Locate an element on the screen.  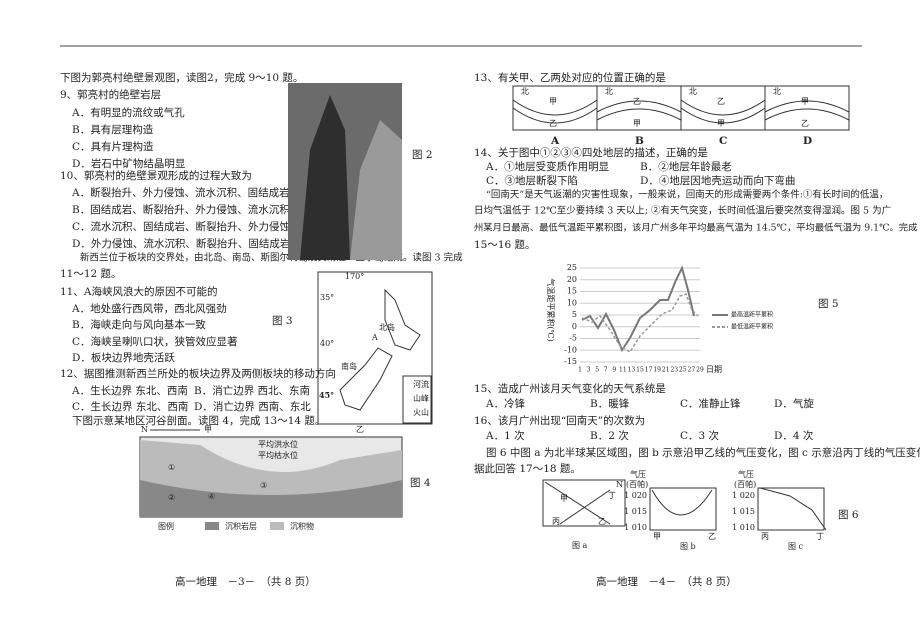
option: C．海峡呈喇叭口状，狭管效应显著 is located at coordinates (155, 341).